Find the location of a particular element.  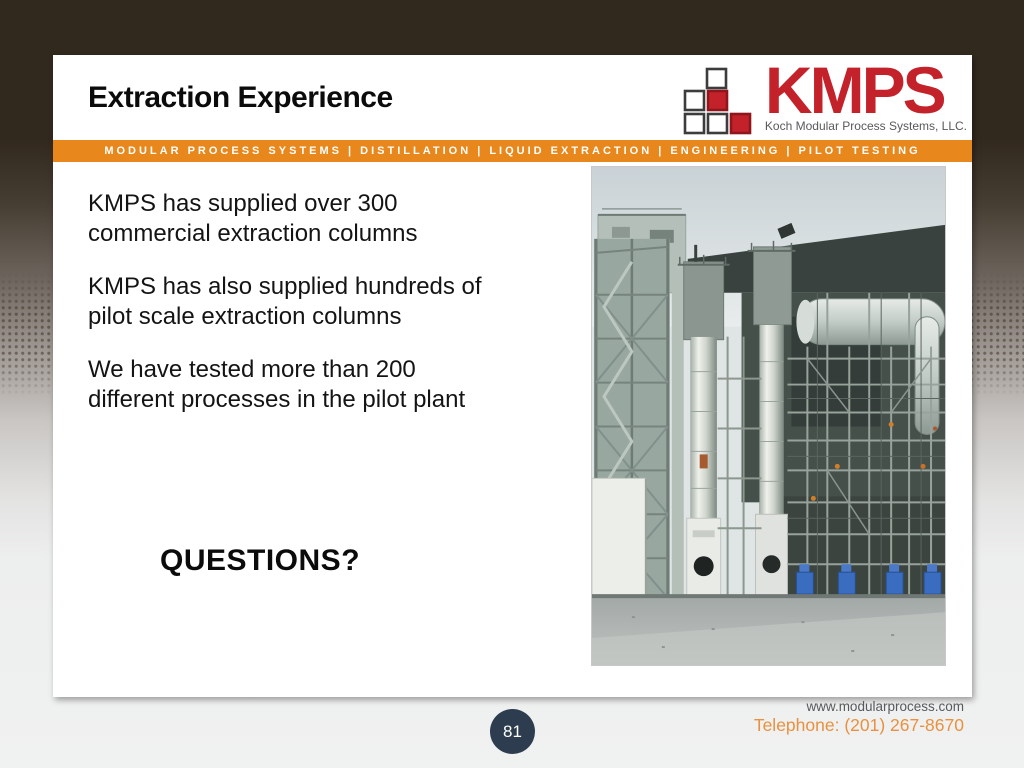

kmps-tagline: Koch Modular Process Systems, LLC. is located at coordinates (865, 126).